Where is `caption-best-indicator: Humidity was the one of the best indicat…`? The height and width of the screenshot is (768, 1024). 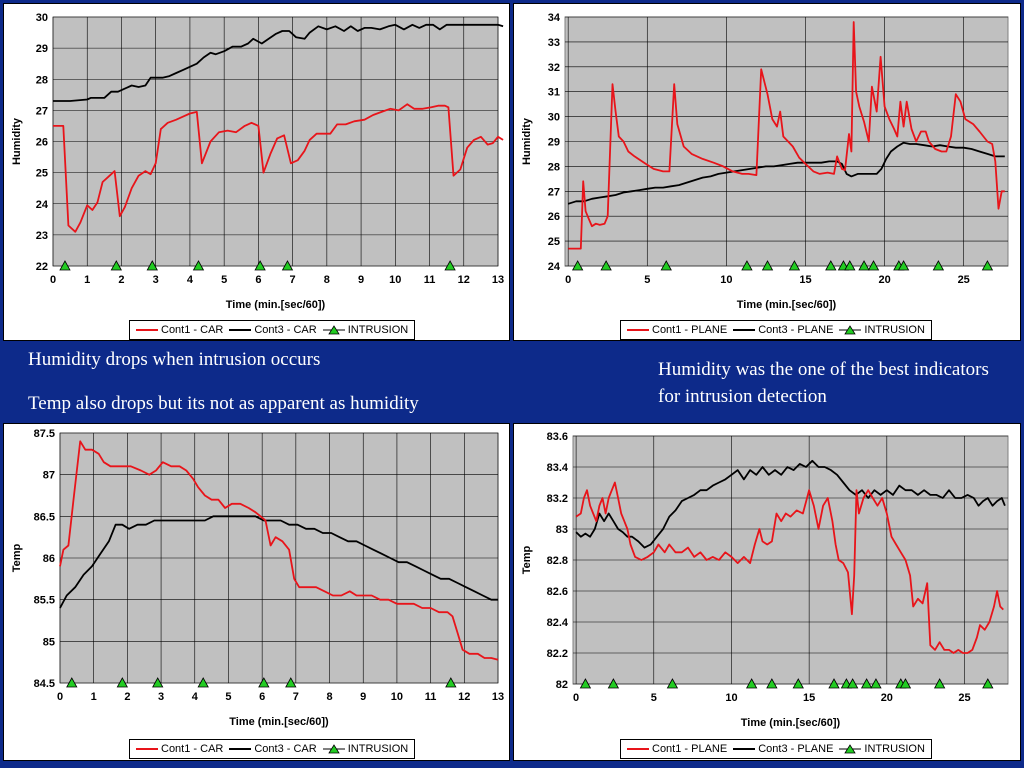
caption-best-indicator: Humidity was the one of the best indicat… is located at coordinates (823, 383).